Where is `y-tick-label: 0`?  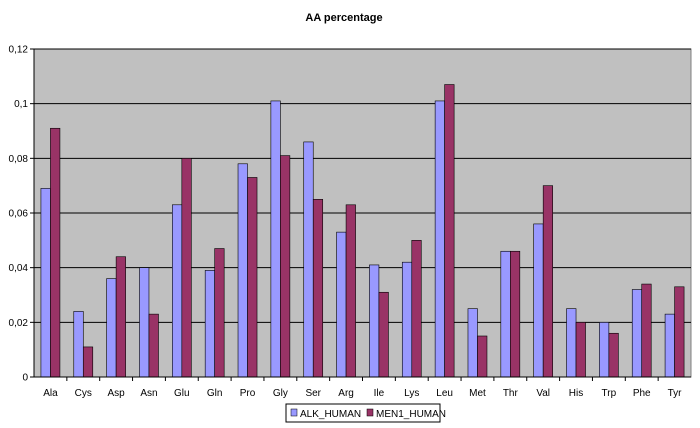 y-tick-label: 0 is located at coordinates (25, 378).